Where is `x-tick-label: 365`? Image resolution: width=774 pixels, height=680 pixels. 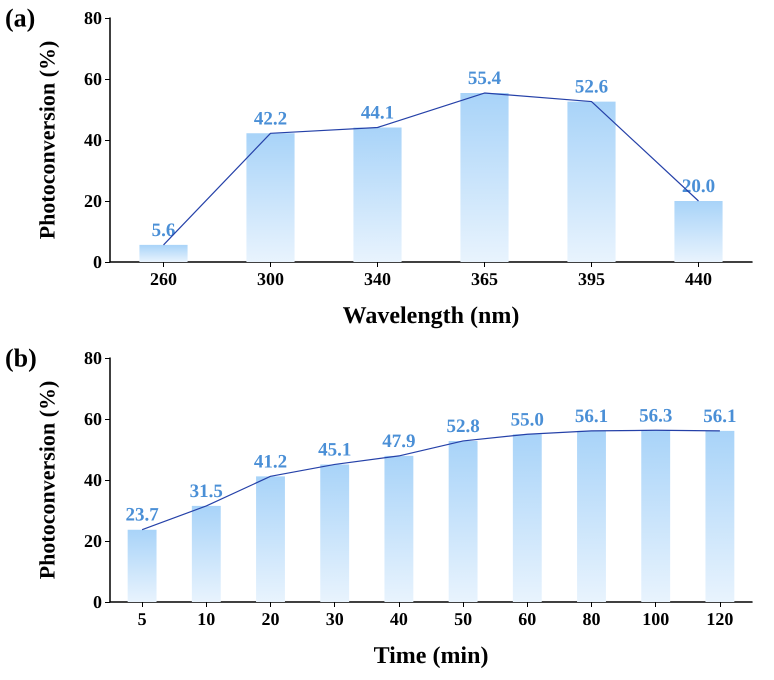
x-tick-label: 365 is located at coordinates (484, 279).